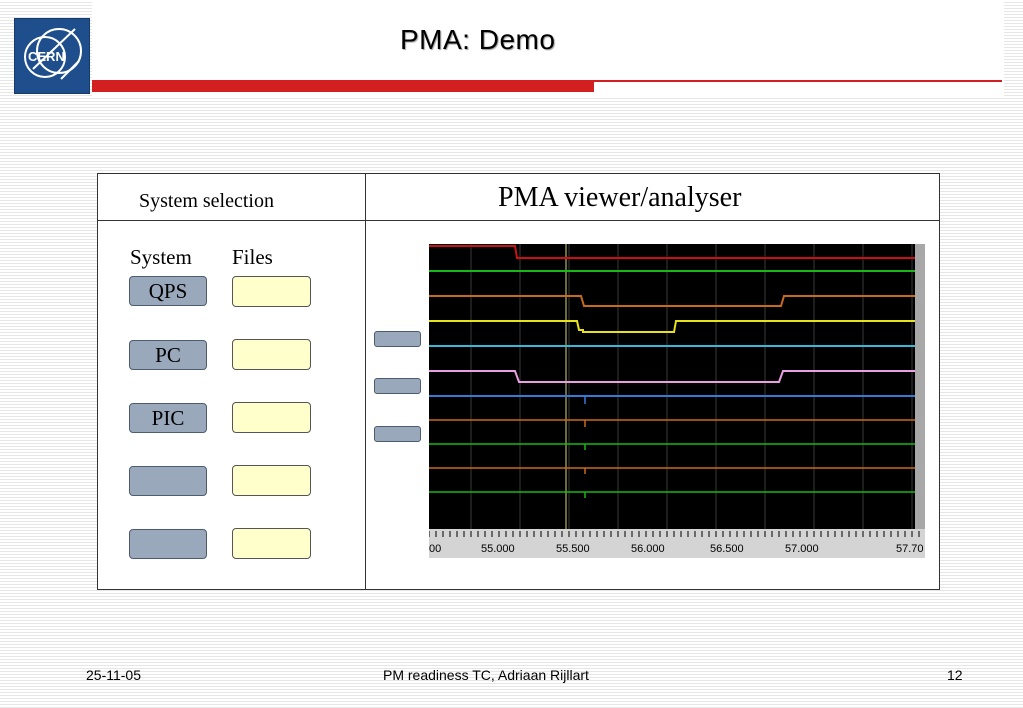 The width and height of the screenshot is (1023, 708). Describe the element at coordinates (486, 675) in the screenshot. I see `footer-center: PM readiness TC, Adriaan Rijllart` at that location.